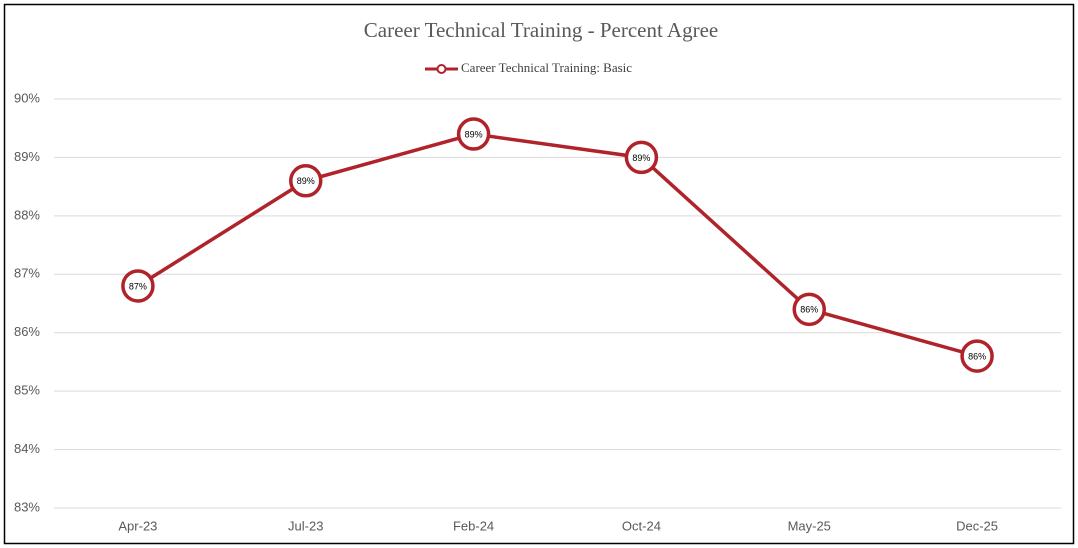 The height and width of the screenshot is (548, 1078). Describe the element at coordinates (441, 69) in the screenshot. I see `legend-marker` at that location.